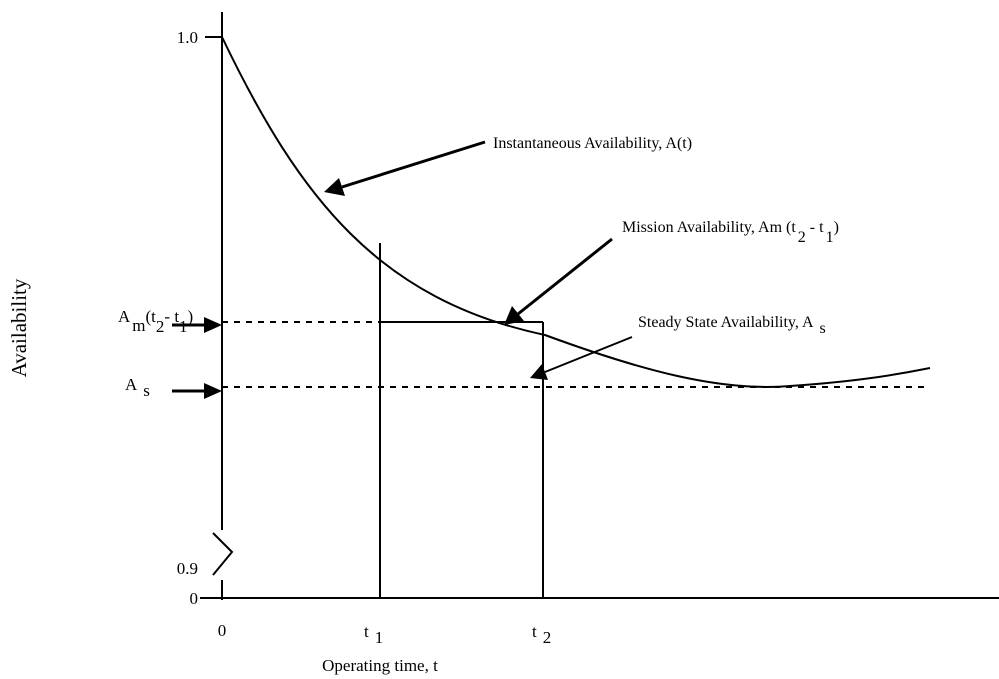 This screenshot has width=999, height=679. I want to click on x-tick-t2-sub: 2, so click(547, 637).